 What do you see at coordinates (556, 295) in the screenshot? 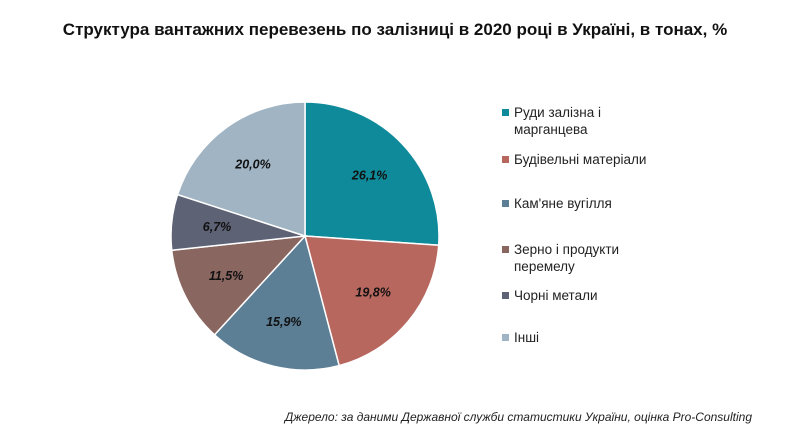
I see `legend-label: Чорні метали` at bounding box center [556, 295].